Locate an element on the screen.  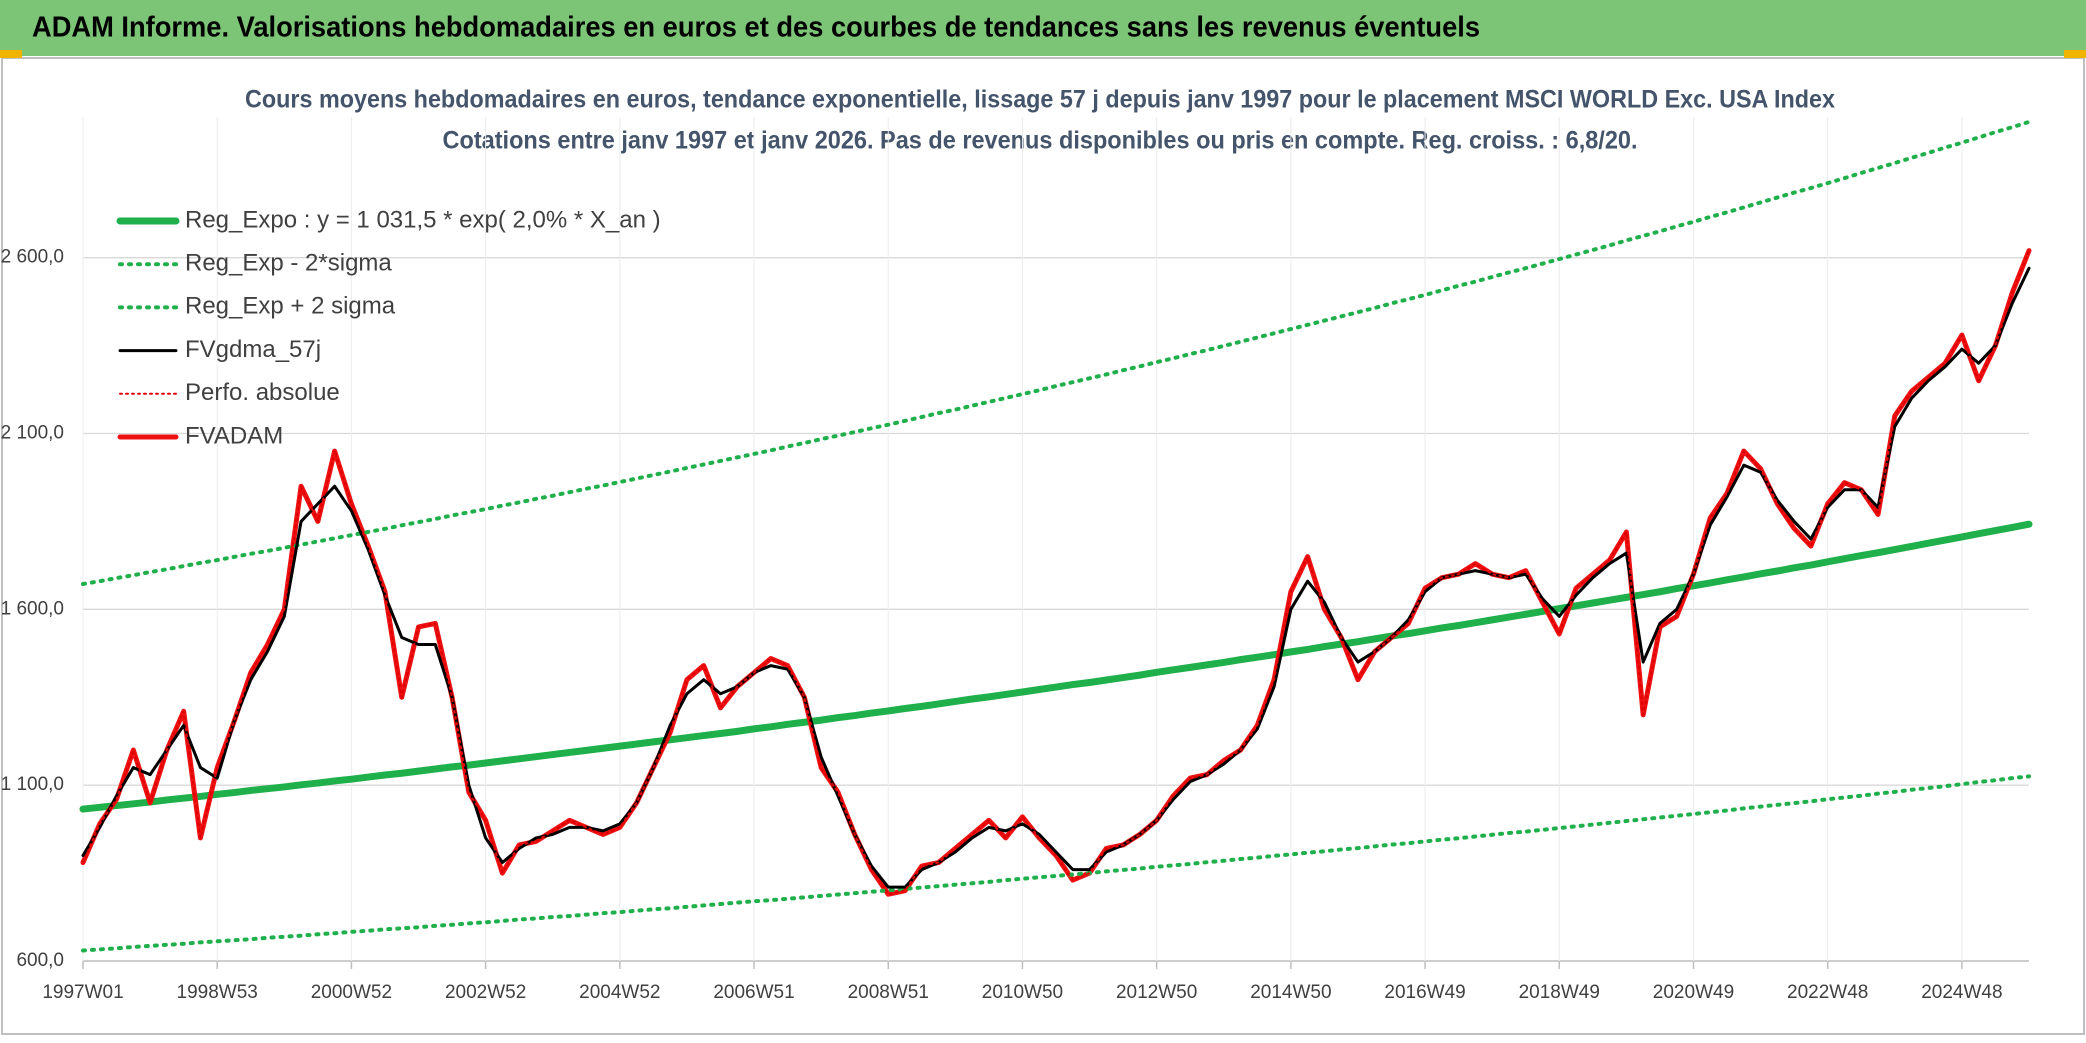
x-tick-label: 1998W53 is located at coordinates (217, 992).